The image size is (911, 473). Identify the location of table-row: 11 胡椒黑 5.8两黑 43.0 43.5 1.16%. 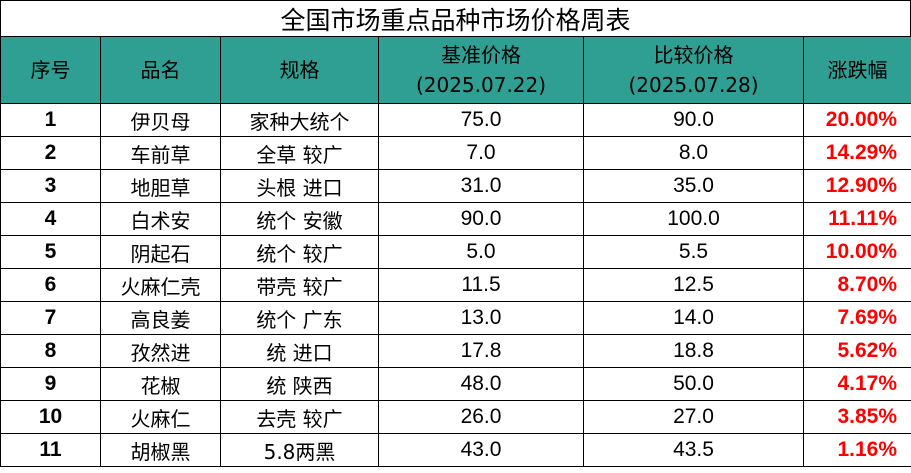
(455, 450).